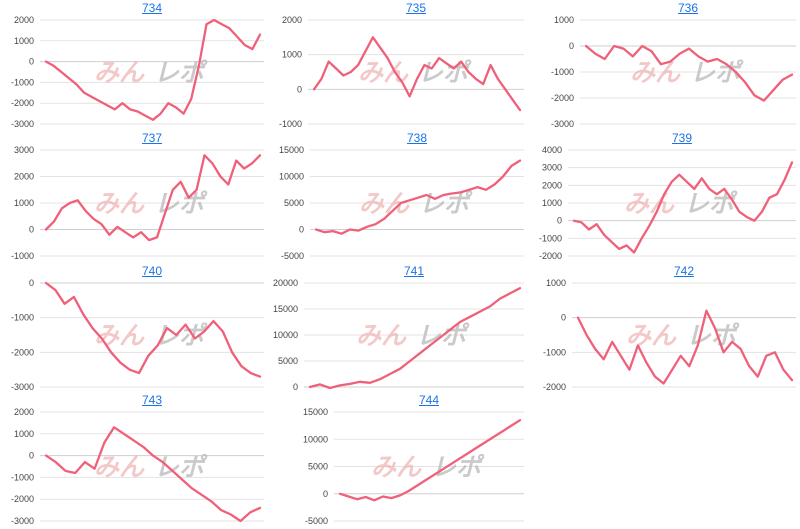  I want to click on chart-title-link: 737, so click(152, 138).